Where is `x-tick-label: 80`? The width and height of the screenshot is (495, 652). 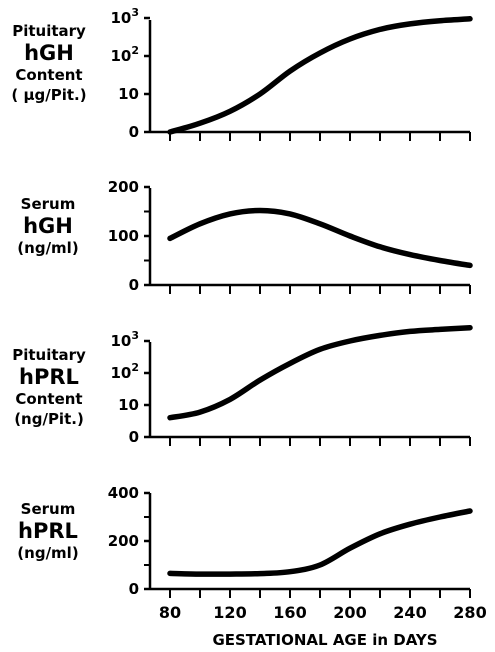 x-tick-label: 80 is located at coordinates (170, 612).